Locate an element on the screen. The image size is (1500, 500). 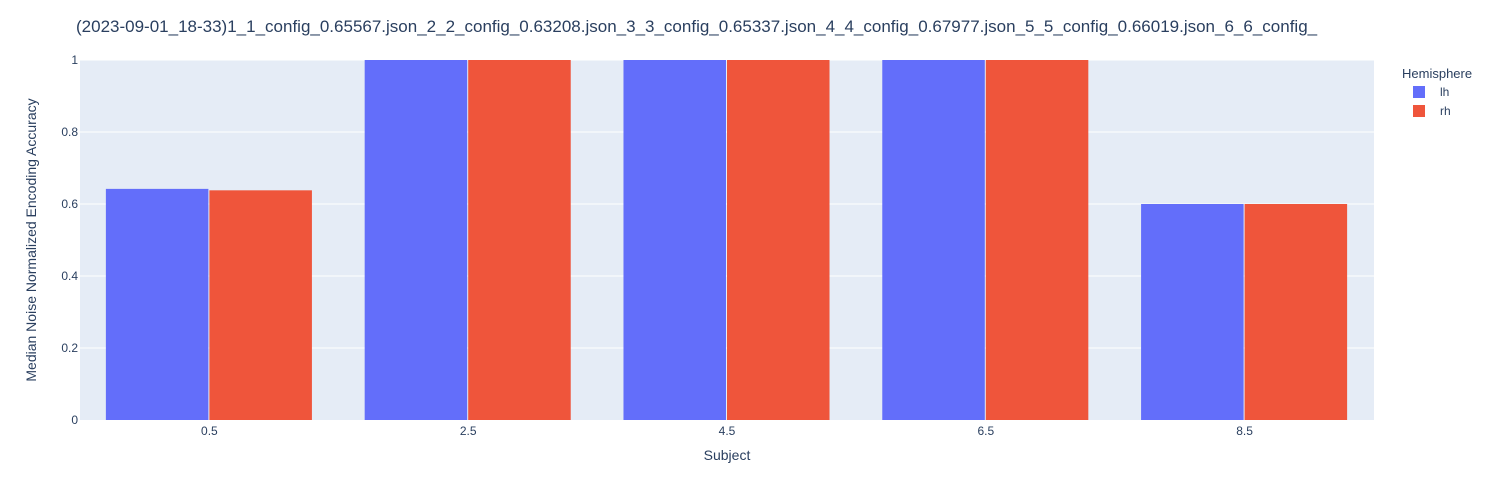
legend-swatch-lh is located at coordinates (1419, 92).